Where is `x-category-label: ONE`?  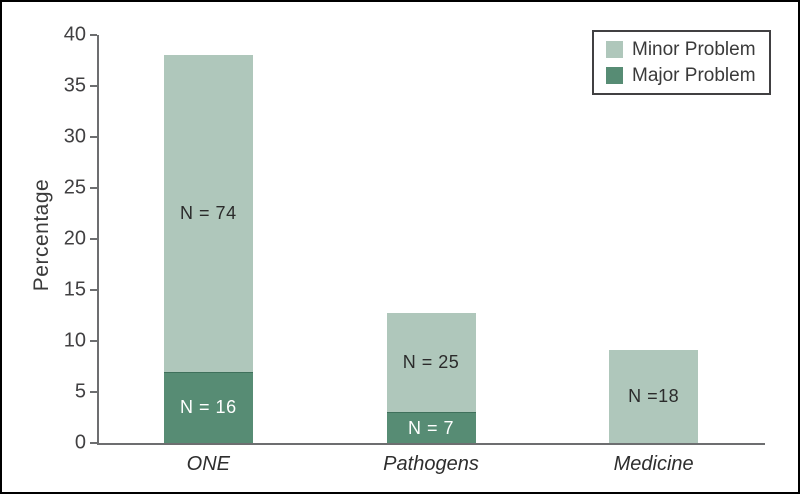 x-category-label: ONE is located at coordinates (208, 464).